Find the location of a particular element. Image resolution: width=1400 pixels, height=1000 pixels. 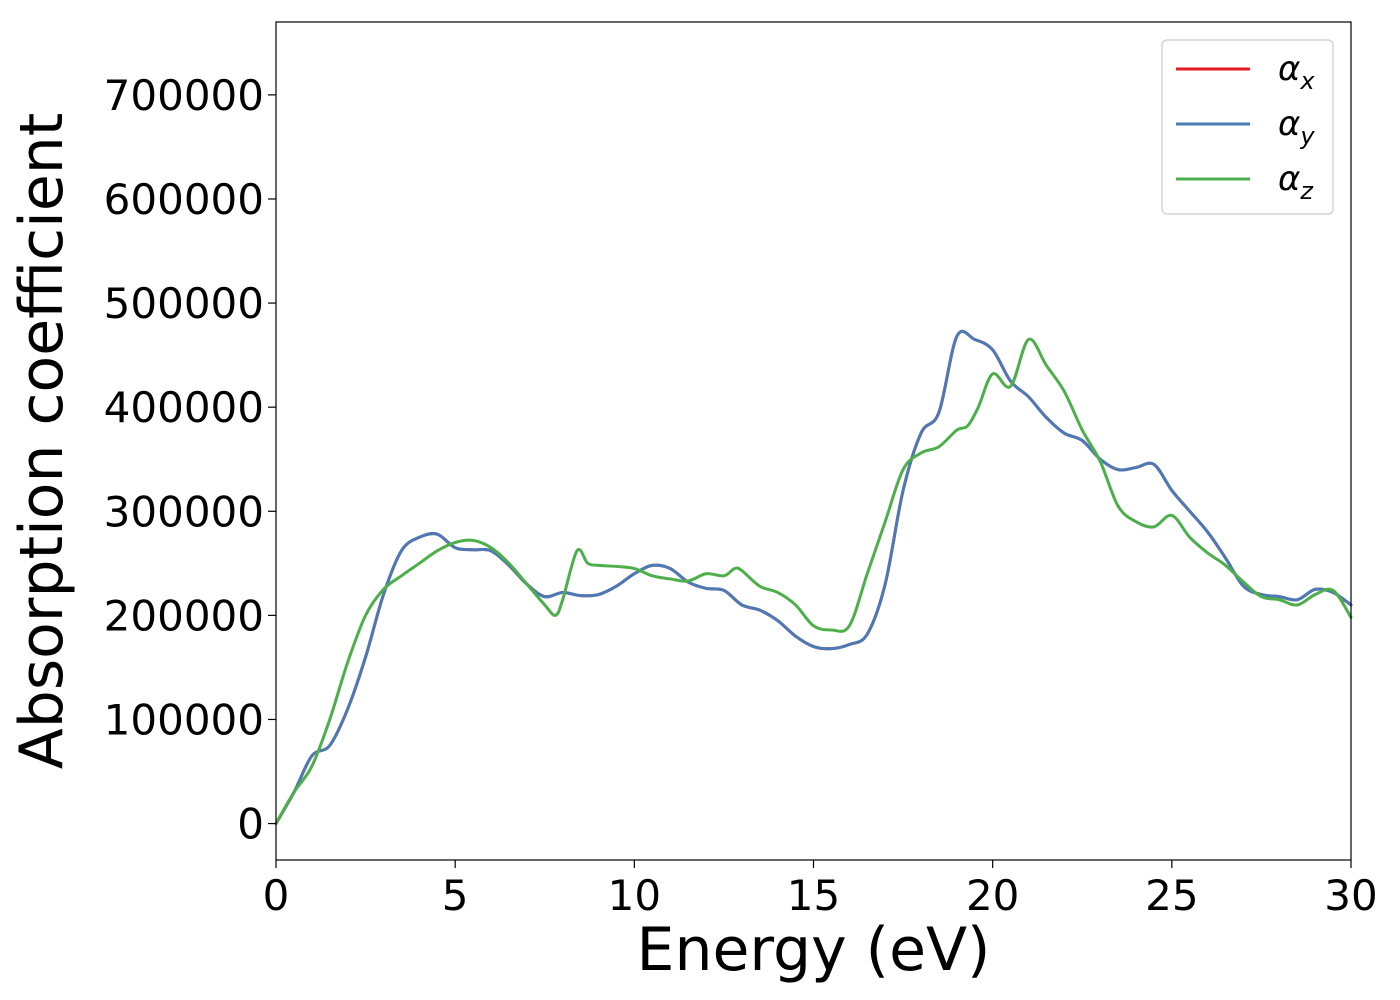

y-tick-label: 200000 is located at coordinates (184, 615).